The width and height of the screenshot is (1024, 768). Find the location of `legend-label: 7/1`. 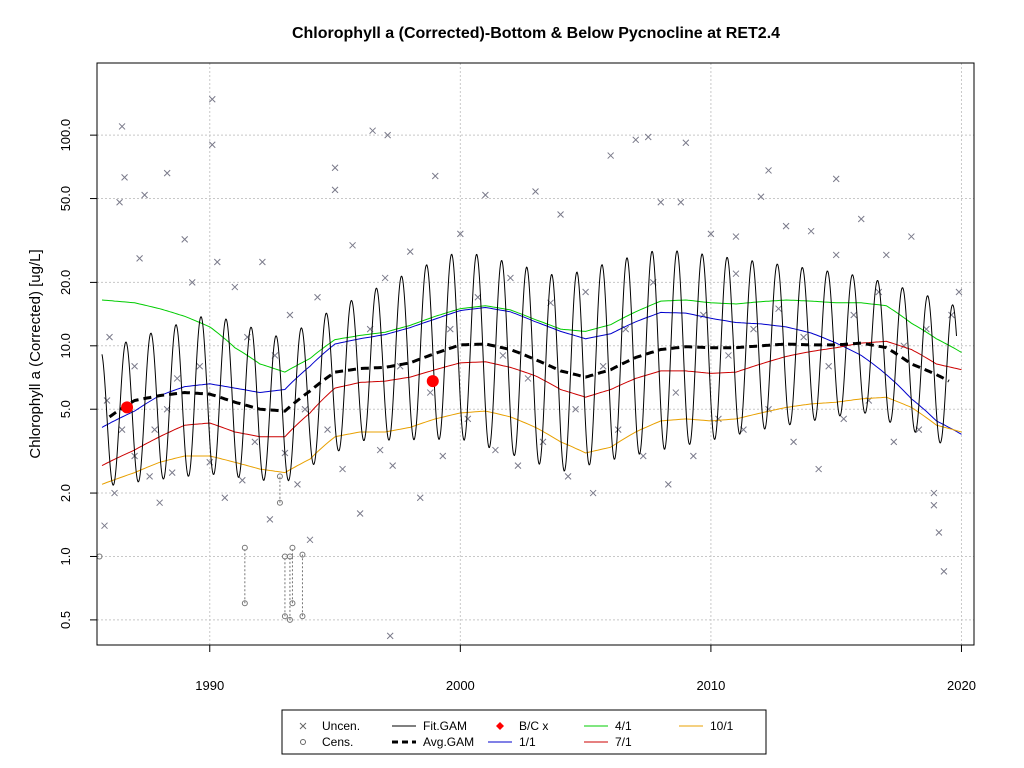

legend-label: 7/1 is located at coordinates (623, 742).